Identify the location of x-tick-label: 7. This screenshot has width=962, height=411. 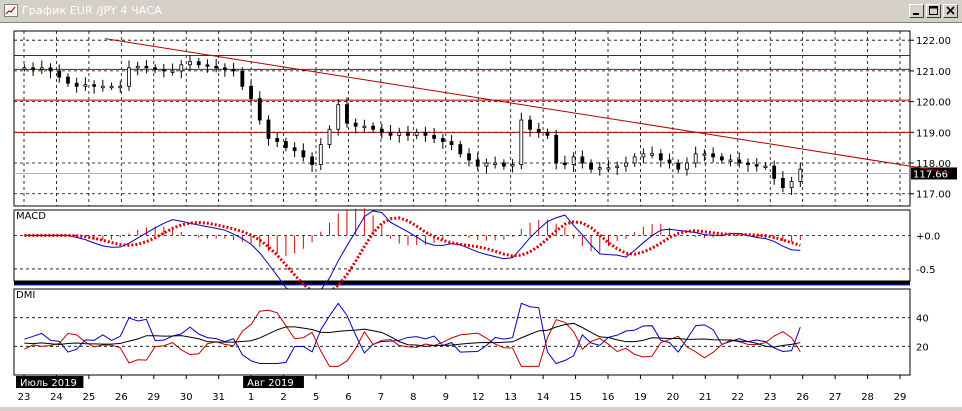
(381, 397).